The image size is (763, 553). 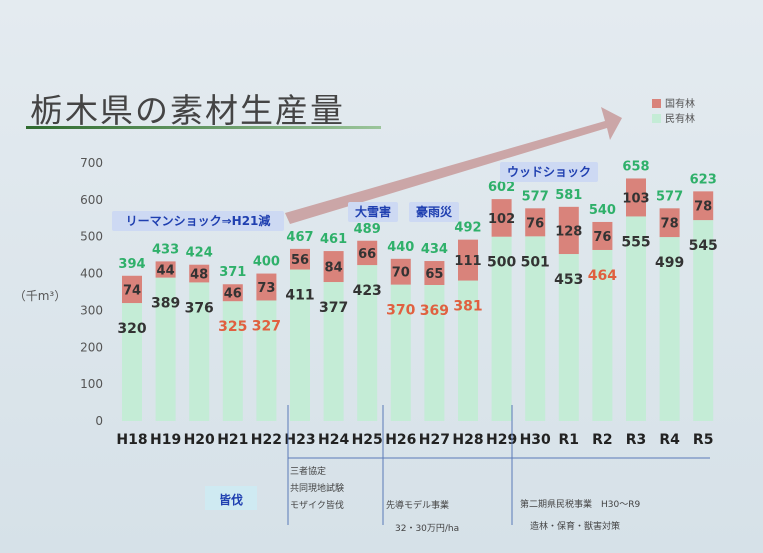 I want to click on y-tick-label: 600, so click(x=91, y=200).